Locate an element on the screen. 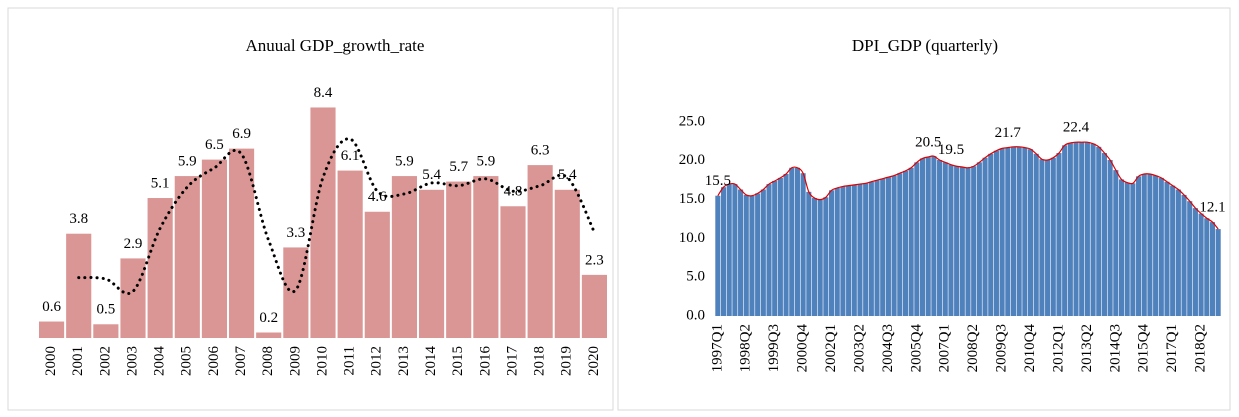 Image resolution: width=1239 pixels, height=417 pixels. data-label: 5.1 is located at coordinates (160, 183).